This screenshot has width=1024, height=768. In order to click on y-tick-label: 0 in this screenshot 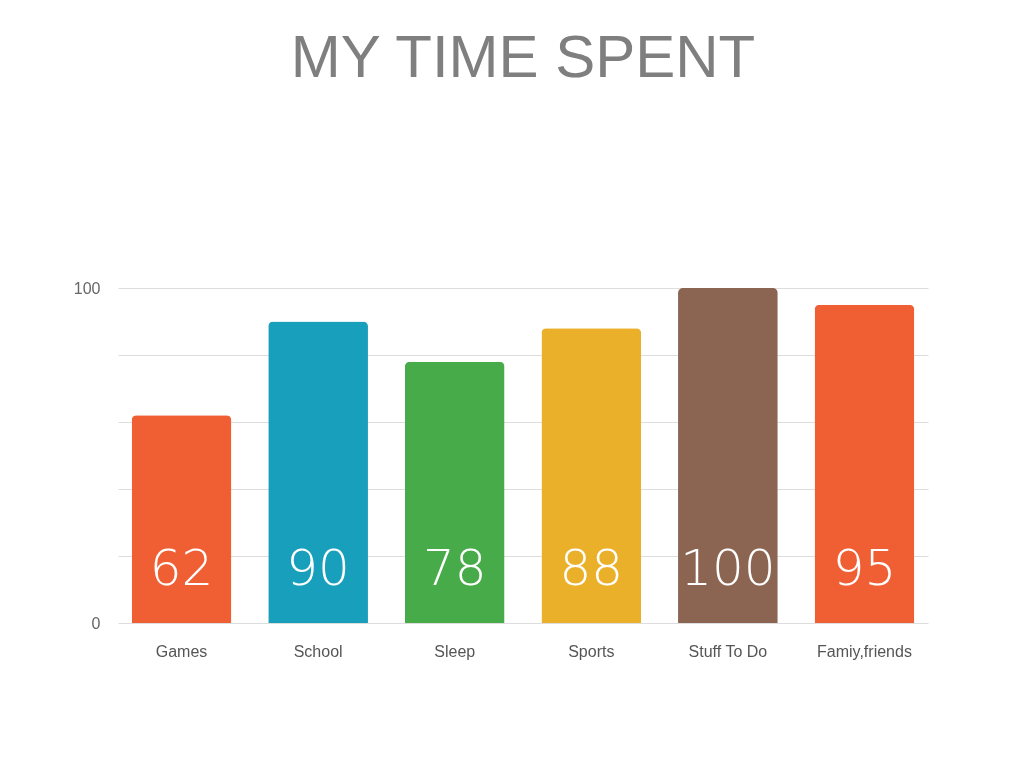, I will do `click(96, 623)`.